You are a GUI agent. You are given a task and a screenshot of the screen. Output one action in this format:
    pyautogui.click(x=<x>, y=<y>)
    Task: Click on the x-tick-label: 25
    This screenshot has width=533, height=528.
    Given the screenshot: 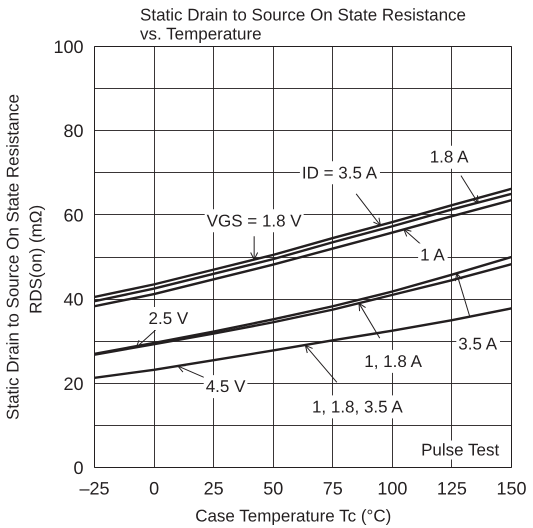 What is the action you would take?
    pyautogui.click(x=214, y=488)
    